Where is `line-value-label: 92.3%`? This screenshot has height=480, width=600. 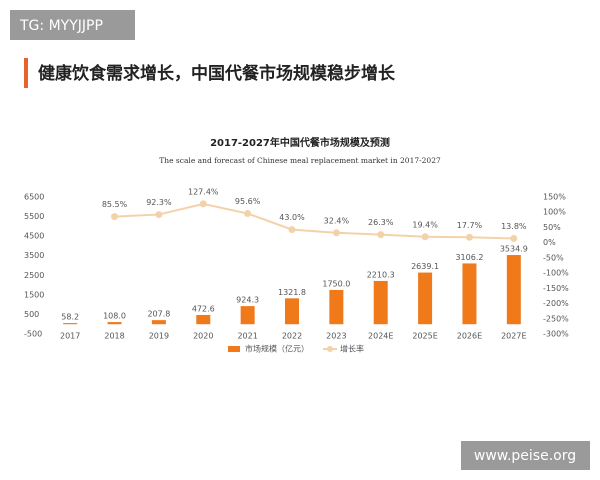
line-value-label: 92.3% is located at coordinates (159, 202).